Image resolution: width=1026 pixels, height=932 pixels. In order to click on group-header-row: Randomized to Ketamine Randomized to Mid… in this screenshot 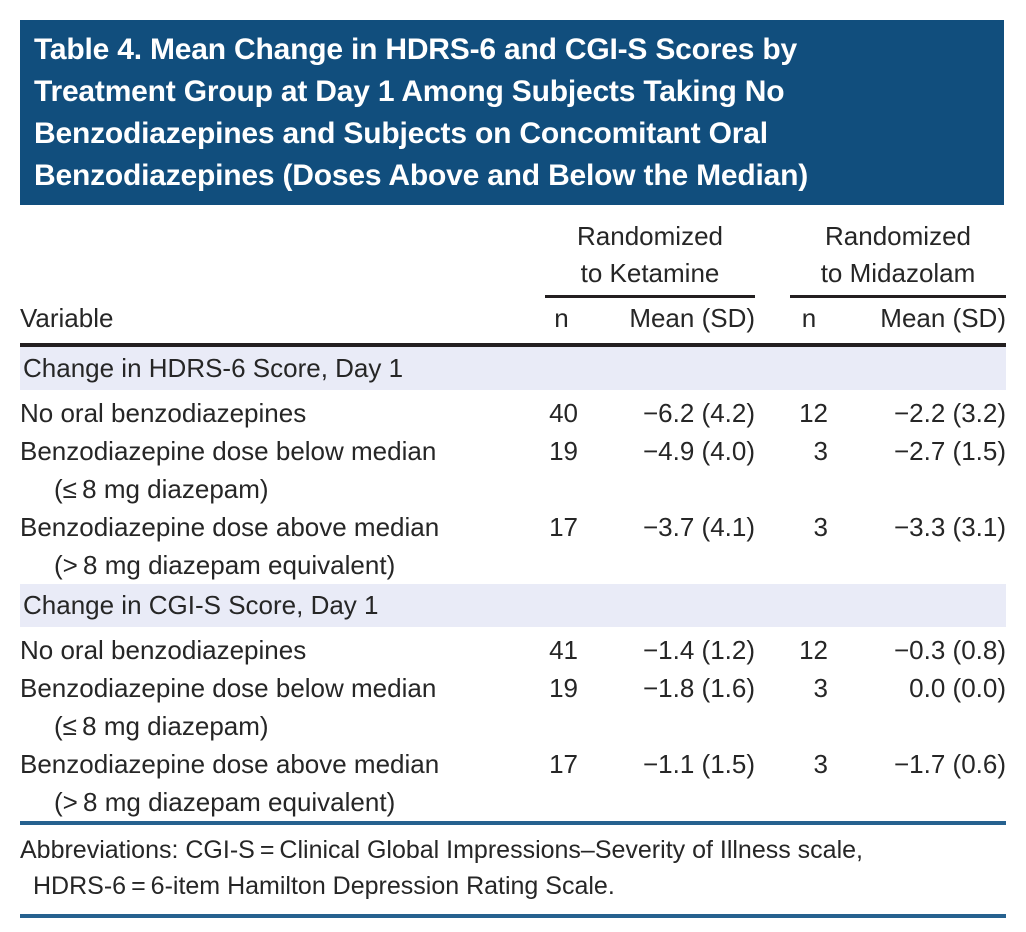, I will do `click(513, 258)`.